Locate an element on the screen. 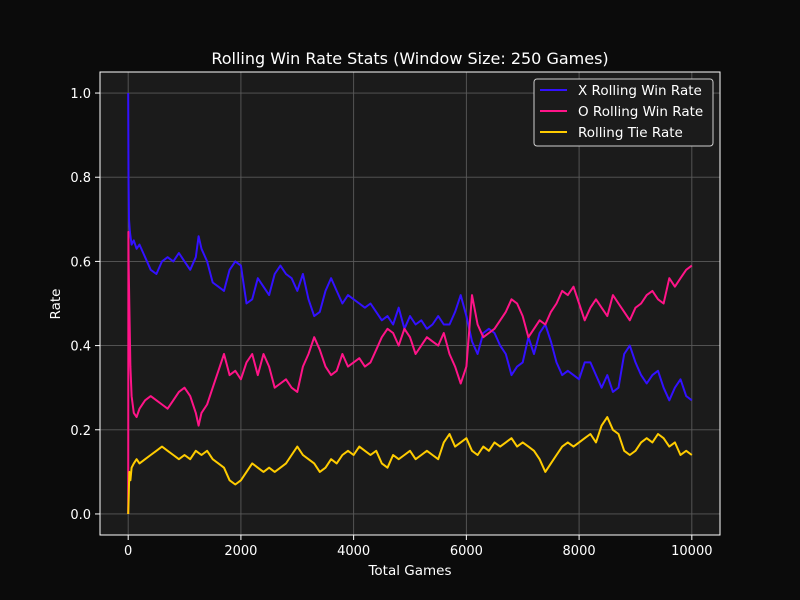  legend-label-o-rolling-win-rate: O Rolling Win Rate is located at coordinates (640, 112).